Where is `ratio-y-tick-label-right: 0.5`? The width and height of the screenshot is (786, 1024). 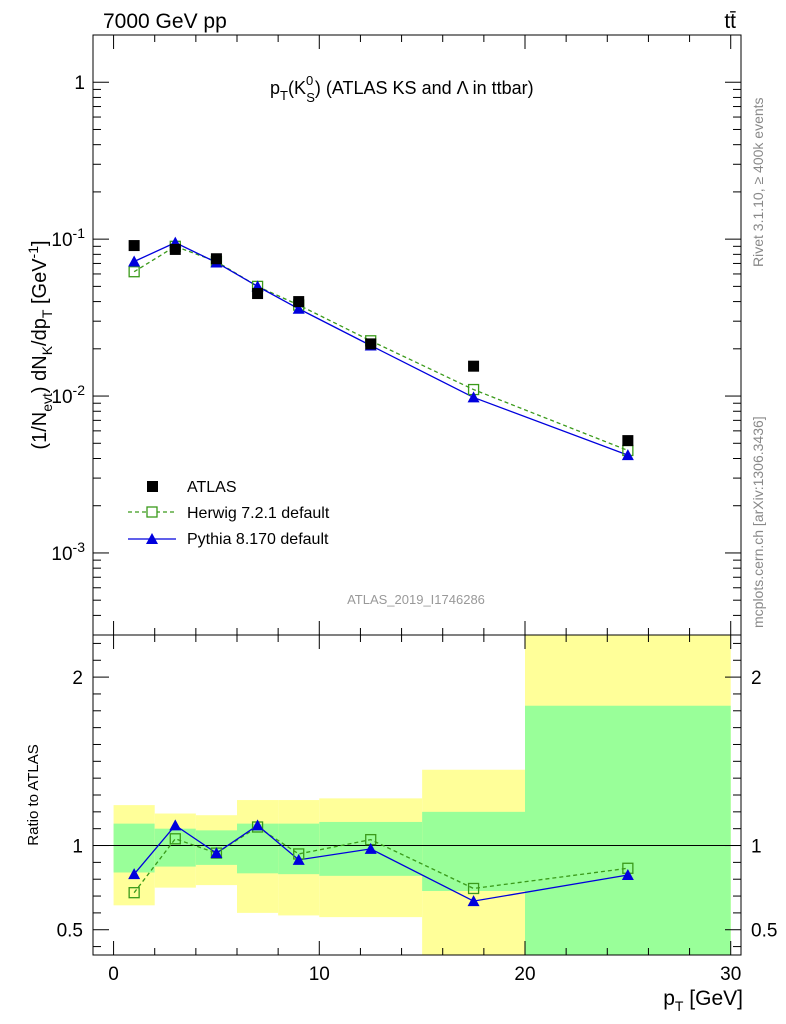
ratio-y-tick-label-right: 0.5 is located at coordinates (764, 931).